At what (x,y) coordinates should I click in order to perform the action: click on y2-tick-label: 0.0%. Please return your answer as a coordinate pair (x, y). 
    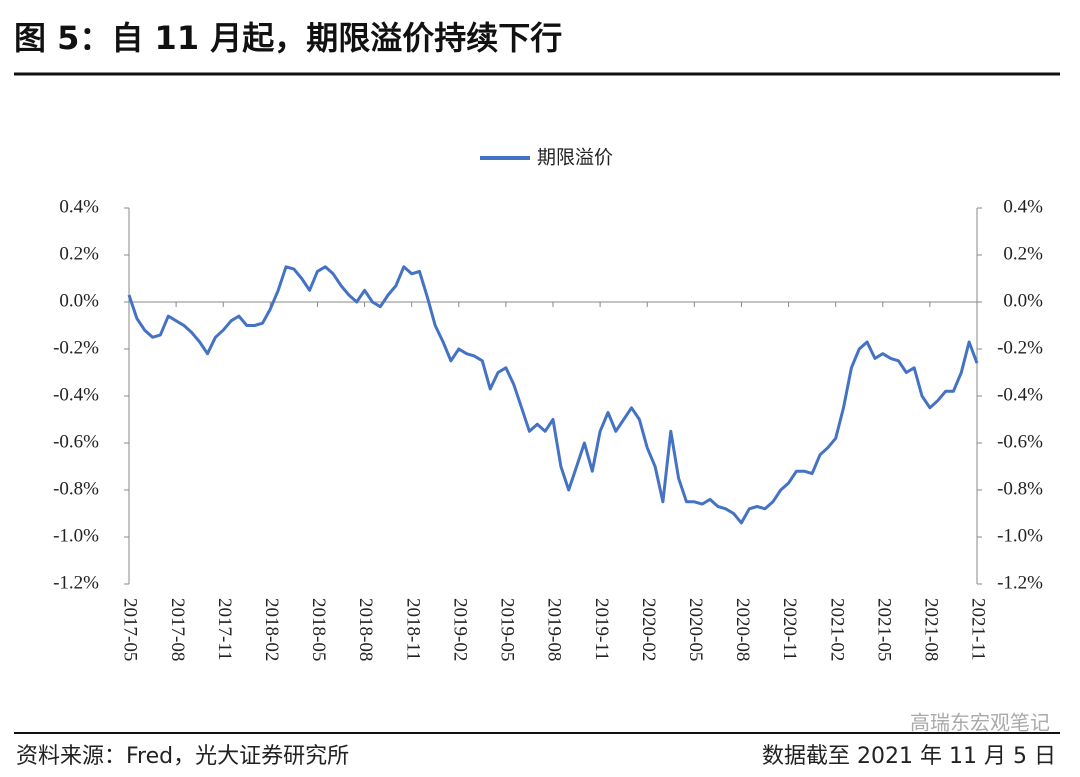
    Looking at the image, I should click on (1023, 300).